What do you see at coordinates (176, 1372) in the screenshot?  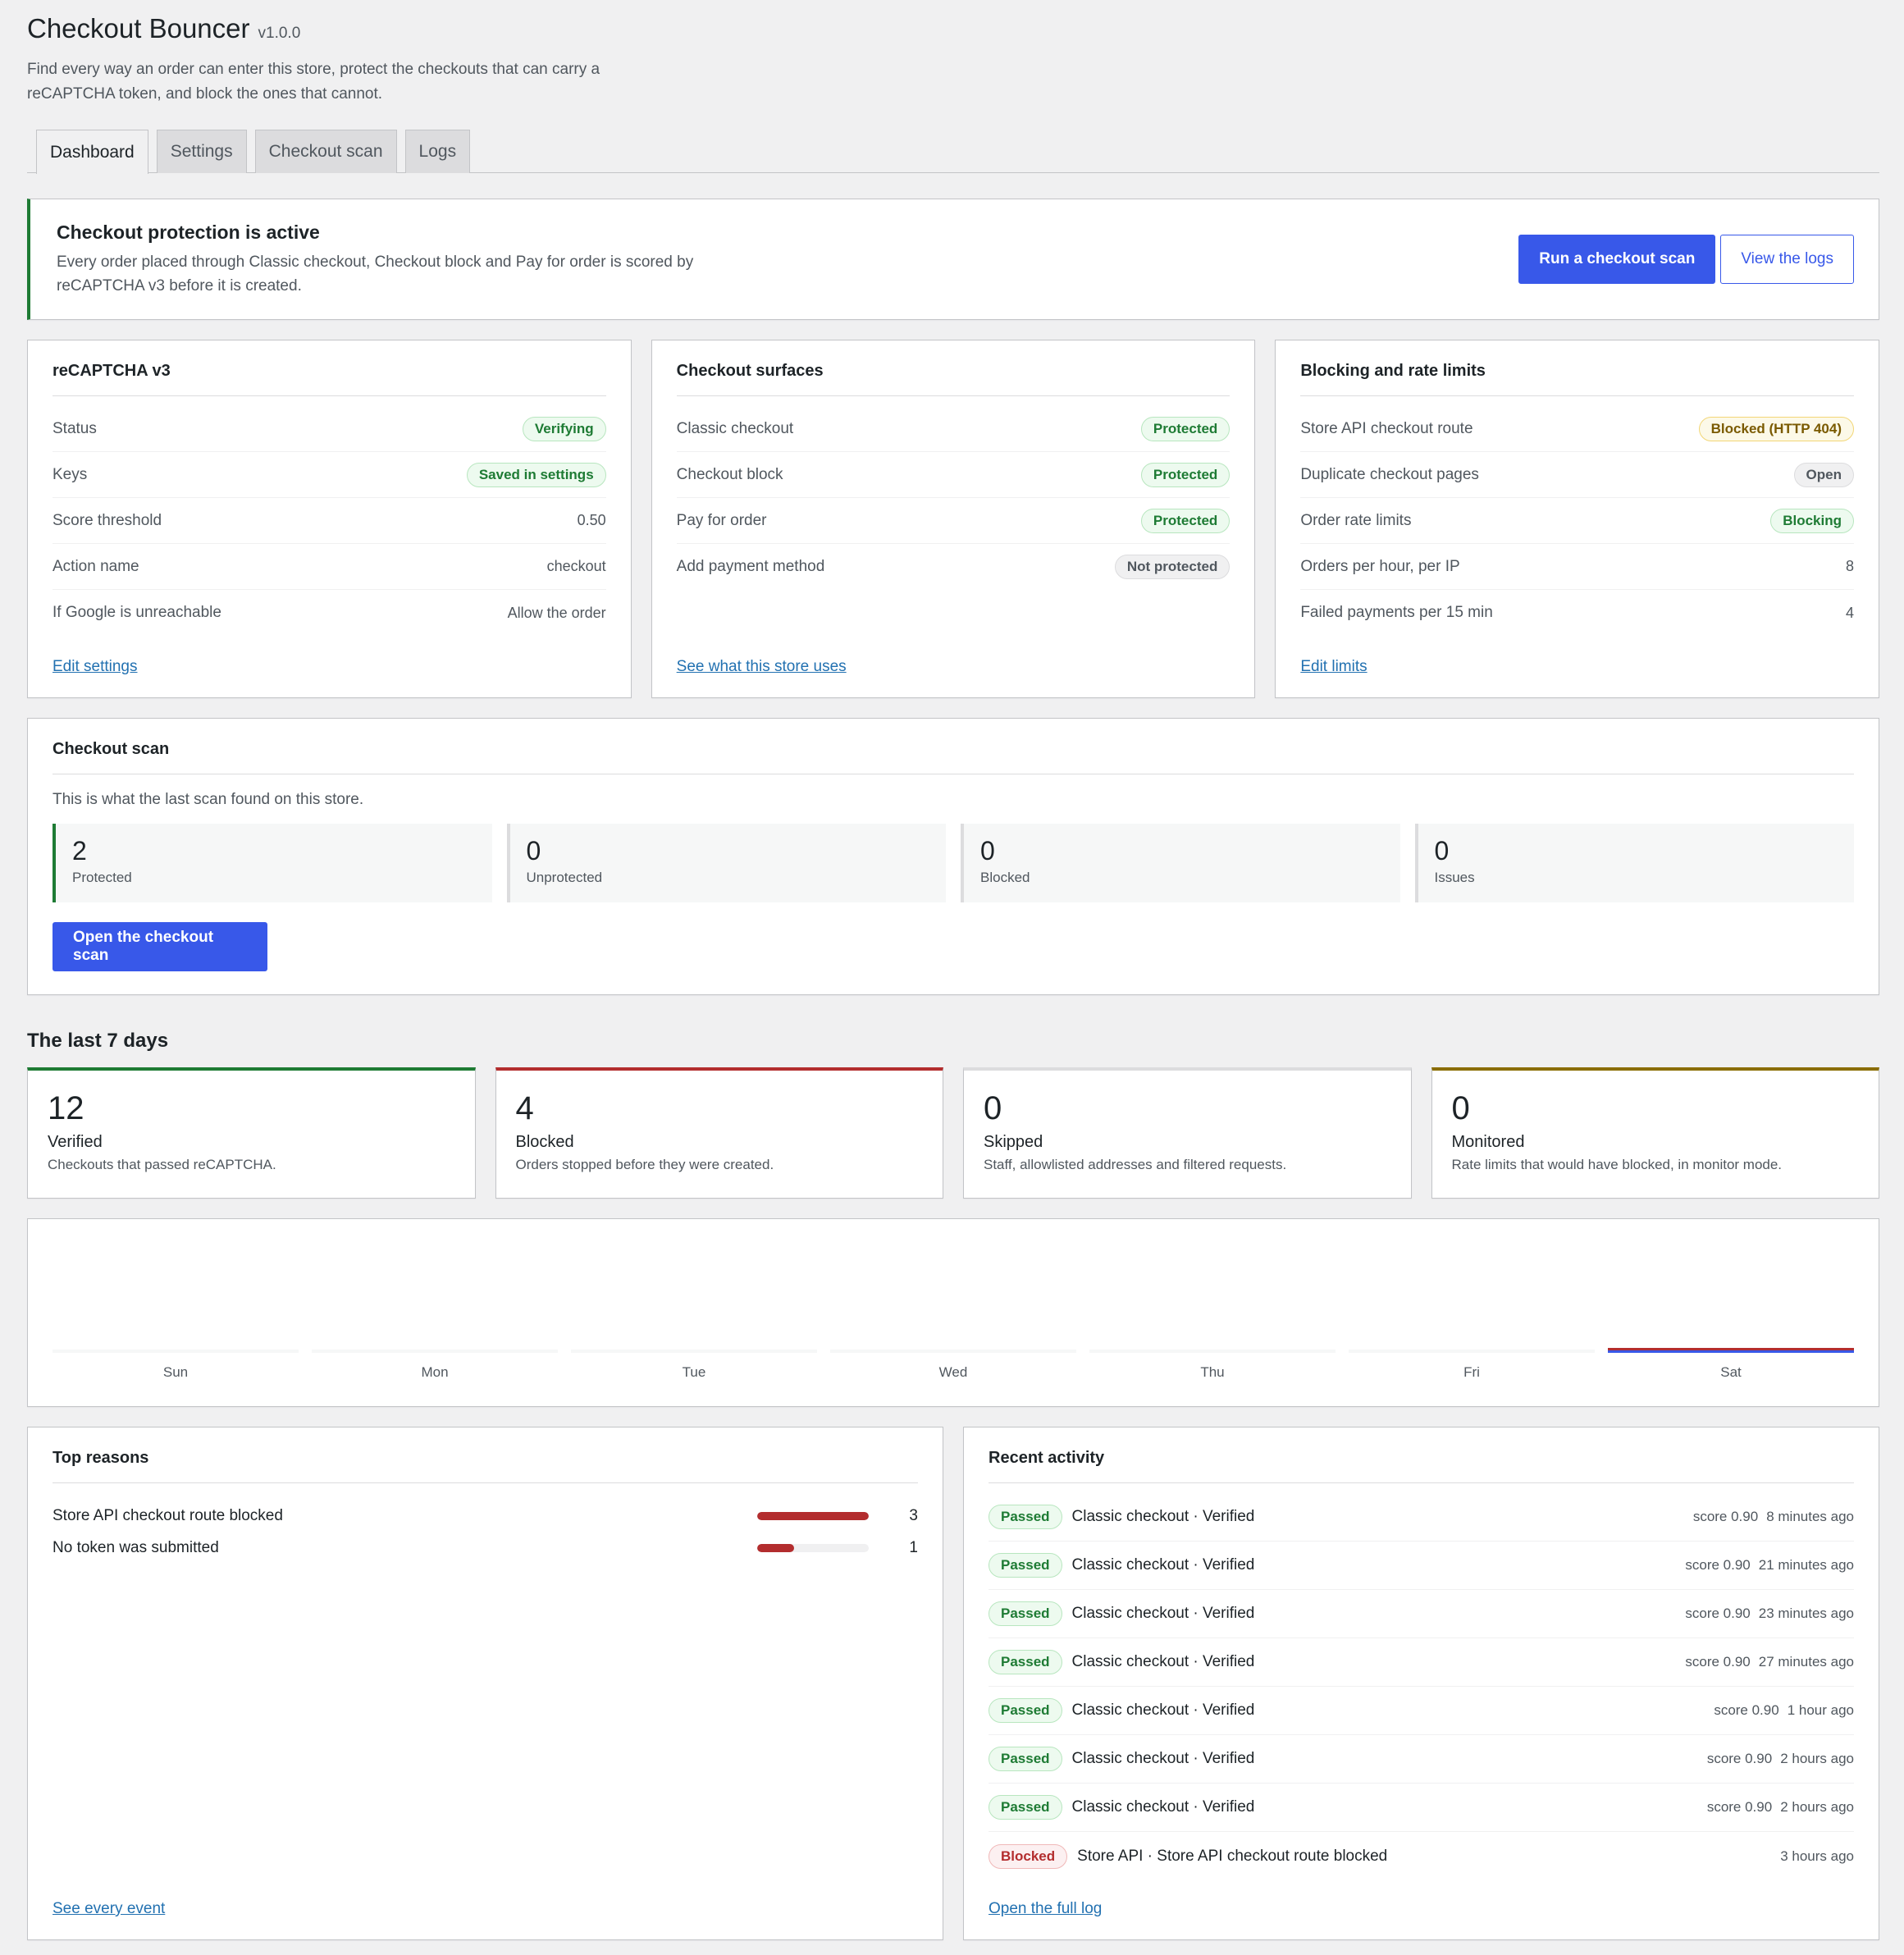 I see `chart-day-label: Sun` at bounding box center [176, 1372].